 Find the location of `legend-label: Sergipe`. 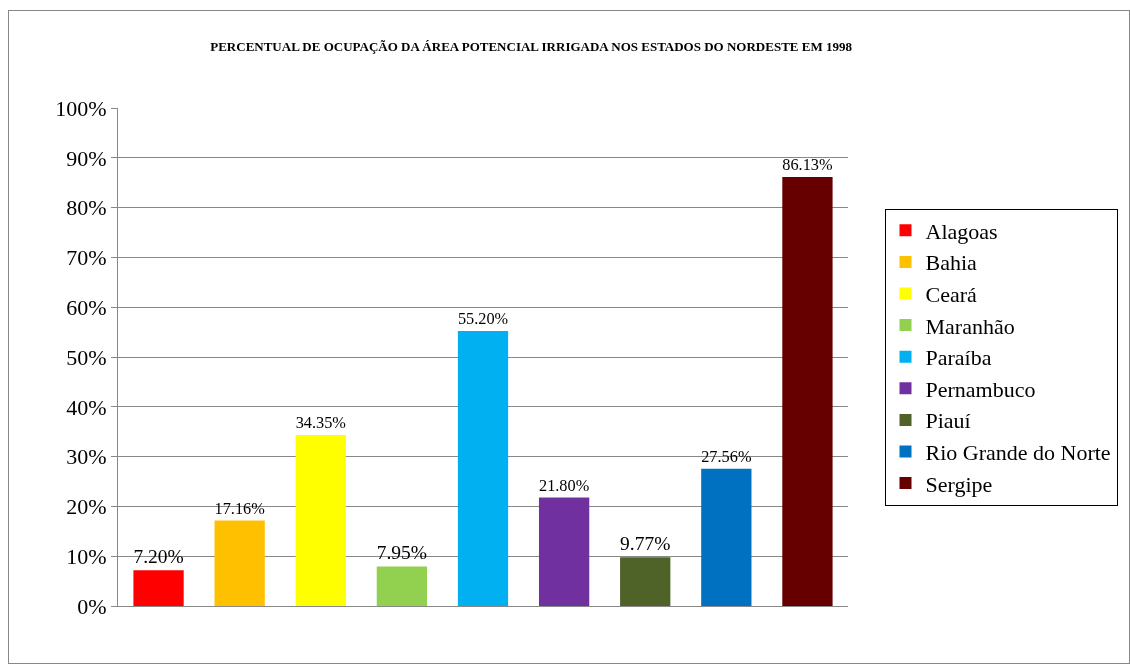

legend-label: Sergipe is located at coordinates (959, 484).